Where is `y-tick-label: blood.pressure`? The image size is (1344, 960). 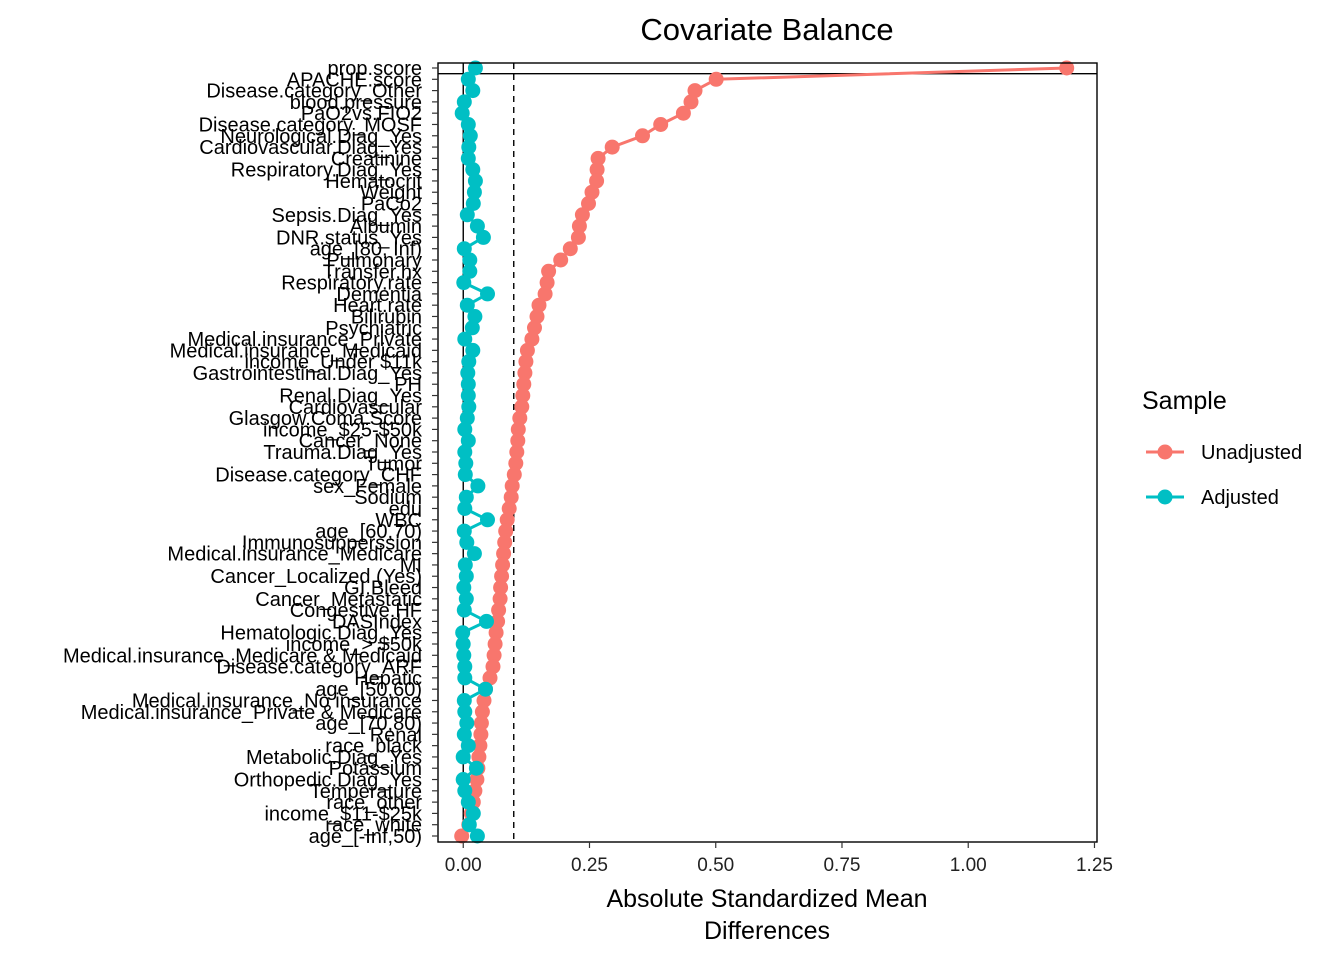
y-tick-label: blood.pressure is located at coordinates (356, 103).